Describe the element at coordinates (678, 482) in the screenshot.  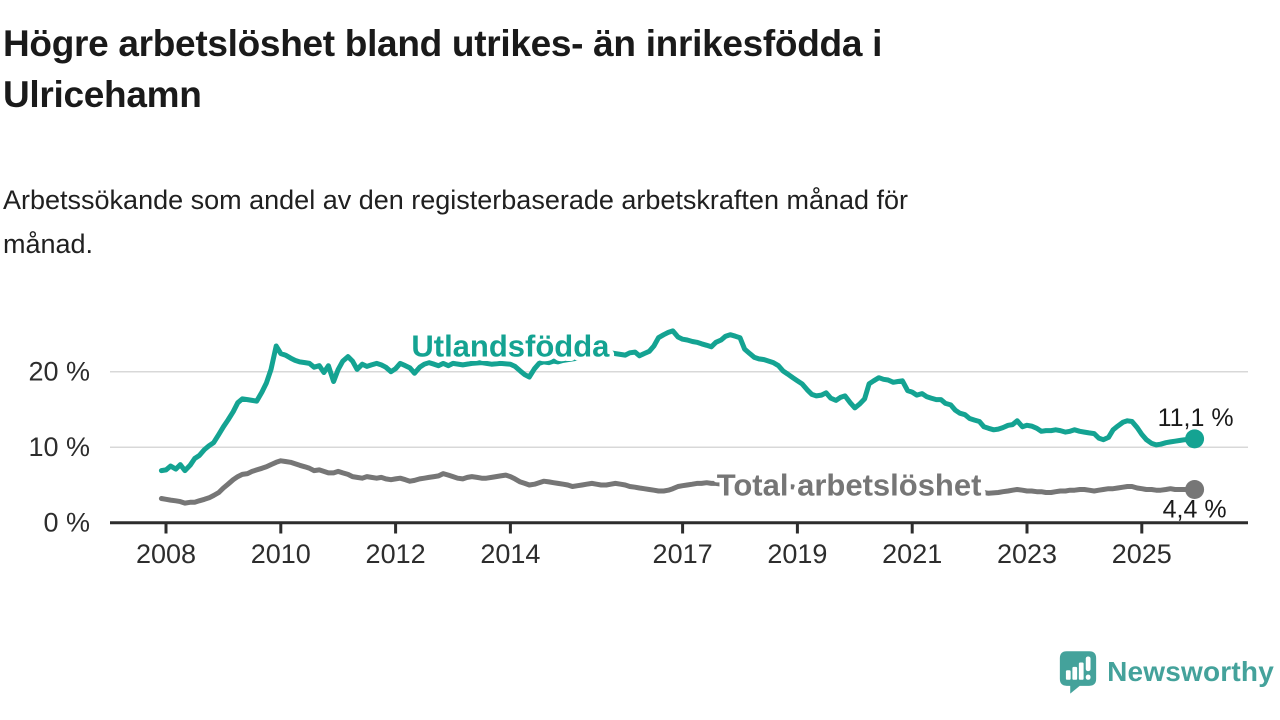
I see `series-line-total-arbetsl-shet` at that location.